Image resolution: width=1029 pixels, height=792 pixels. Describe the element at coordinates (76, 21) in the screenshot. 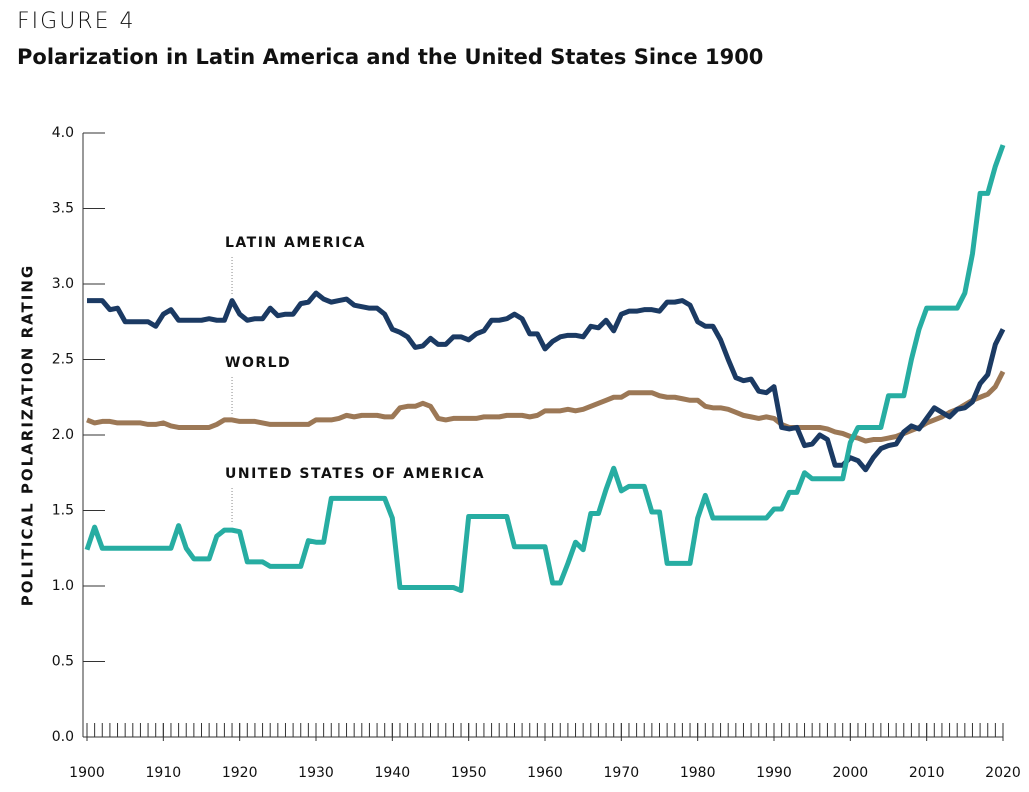

I see `figure-label: FIGURE 4` at that location.